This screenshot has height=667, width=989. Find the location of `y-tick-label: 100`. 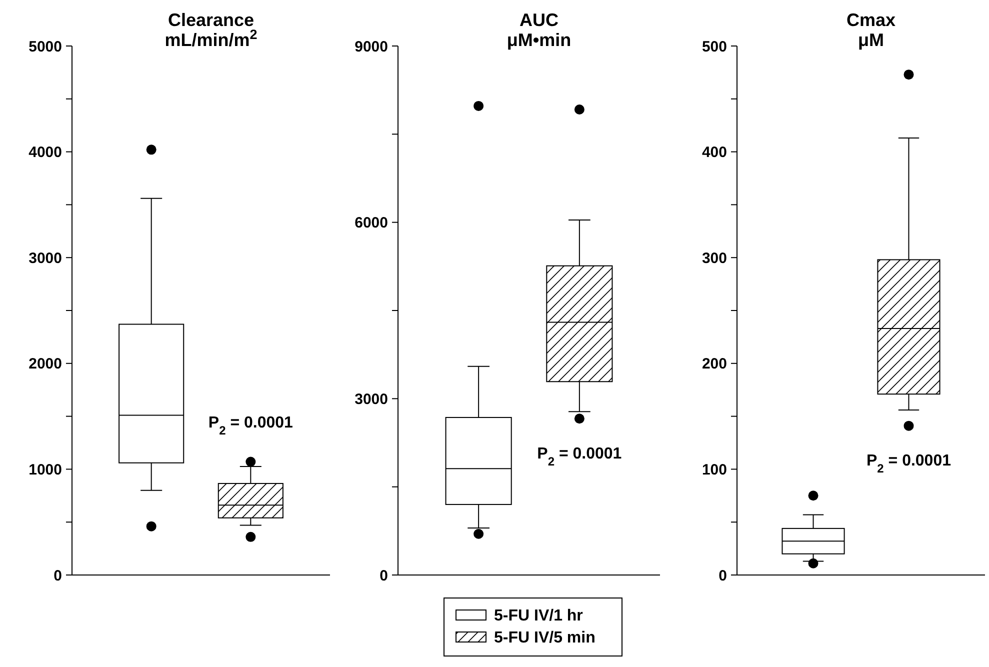

y-tick-label: 100 is located at coordinates (714, 469).